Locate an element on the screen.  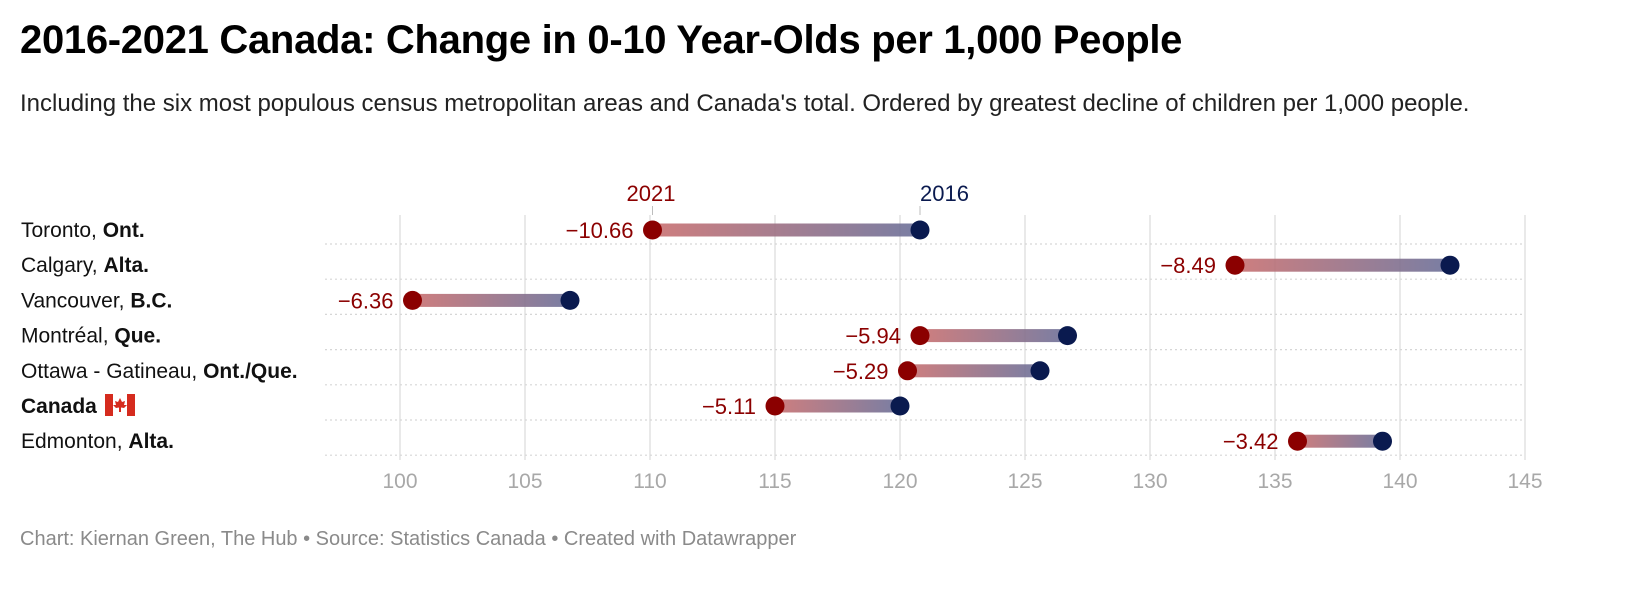
x-tick-label: 140 is located at coordinates (1399, 481).